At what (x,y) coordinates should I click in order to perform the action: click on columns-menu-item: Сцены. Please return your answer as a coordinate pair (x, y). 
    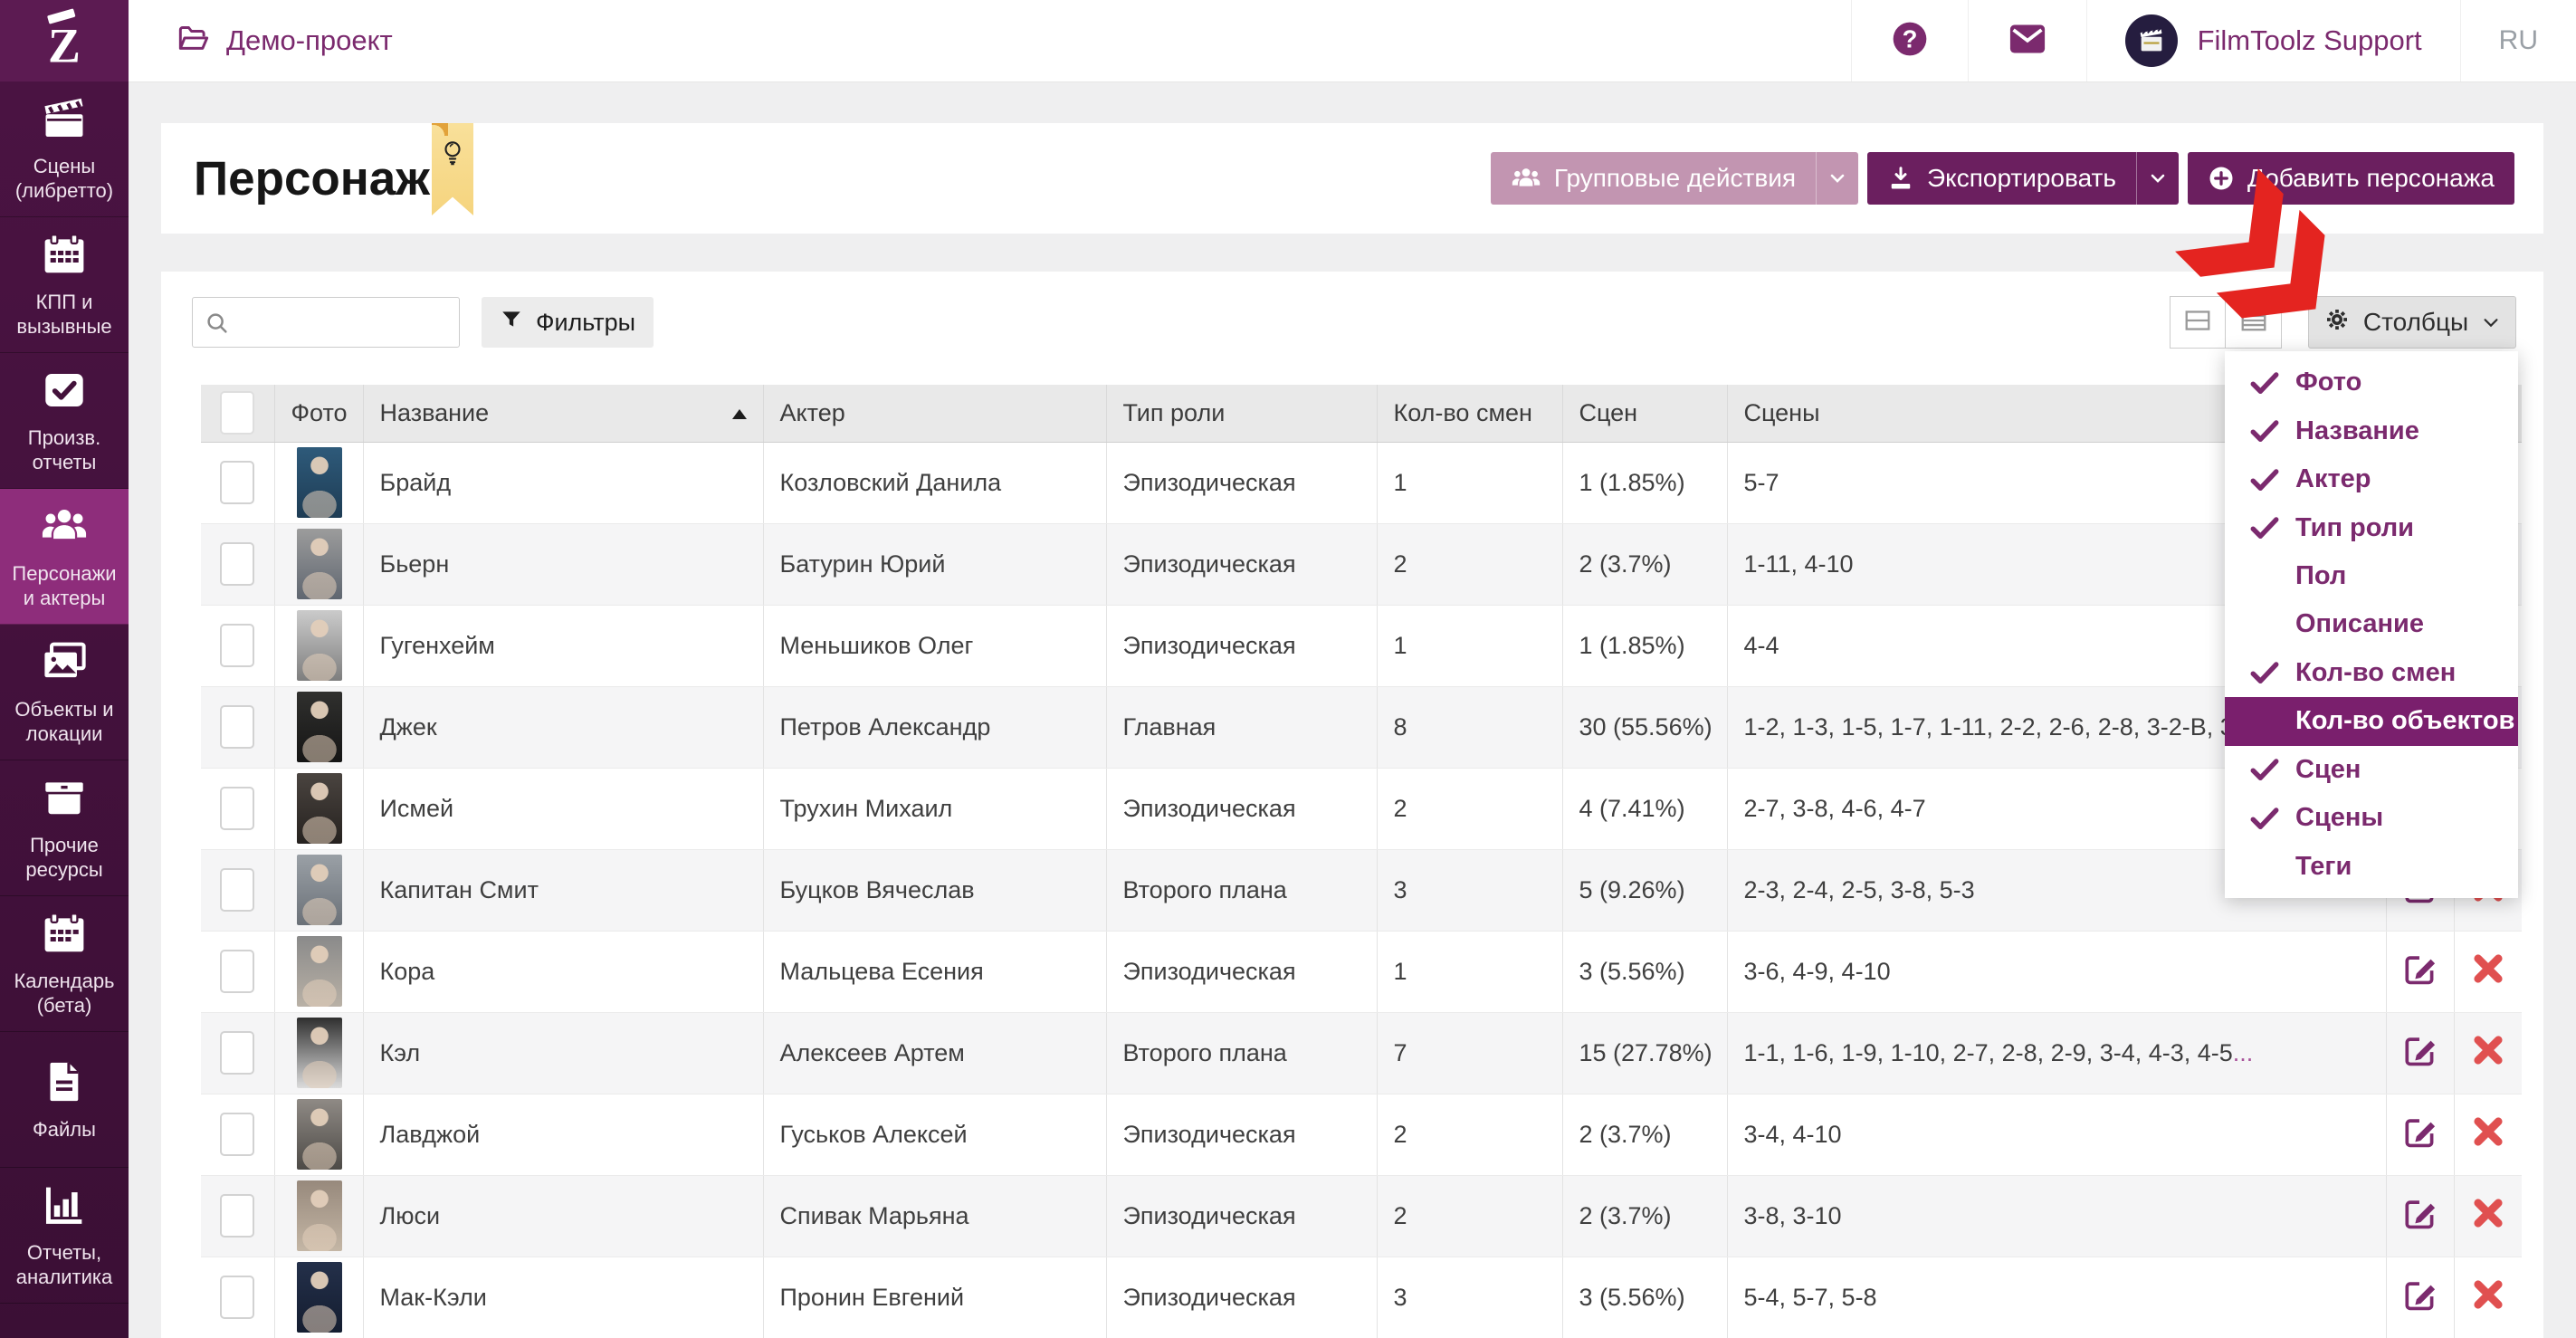
    Looking at the image, I should click on (2371, 818).